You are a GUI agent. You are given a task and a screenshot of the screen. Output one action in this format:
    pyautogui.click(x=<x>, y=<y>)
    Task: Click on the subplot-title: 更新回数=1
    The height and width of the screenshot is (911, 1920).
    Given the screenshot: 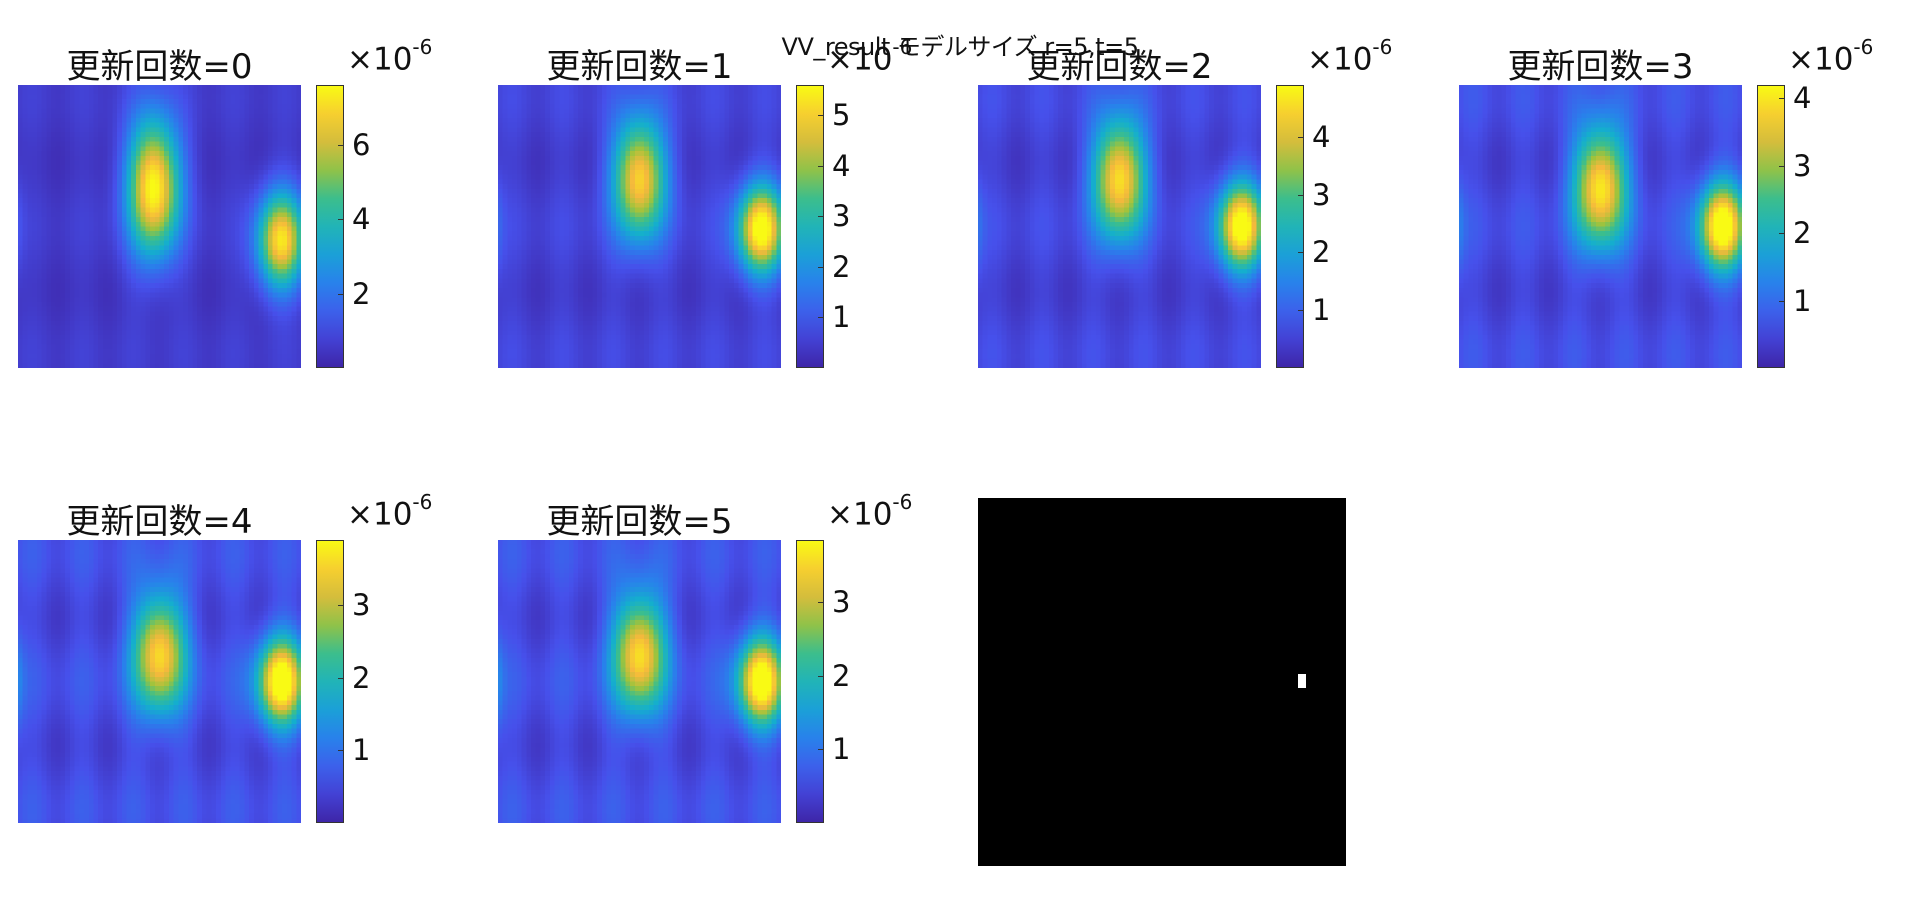 What is the action you would take?
    pyautogui.click(x=639, y=67)
    